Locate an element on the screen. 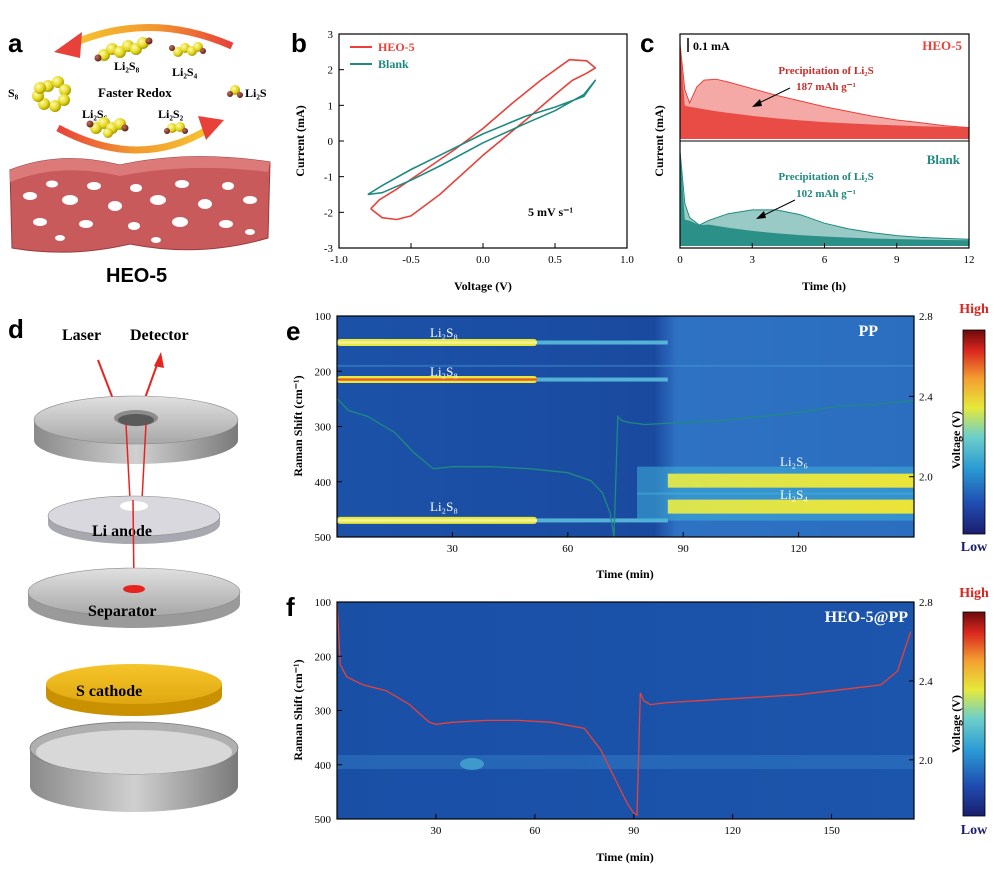 The width and height of the screenshot is (1007, 871). c-blank-capacity: 102 mAh g⁻¹ is located at coordinates (826, 194).